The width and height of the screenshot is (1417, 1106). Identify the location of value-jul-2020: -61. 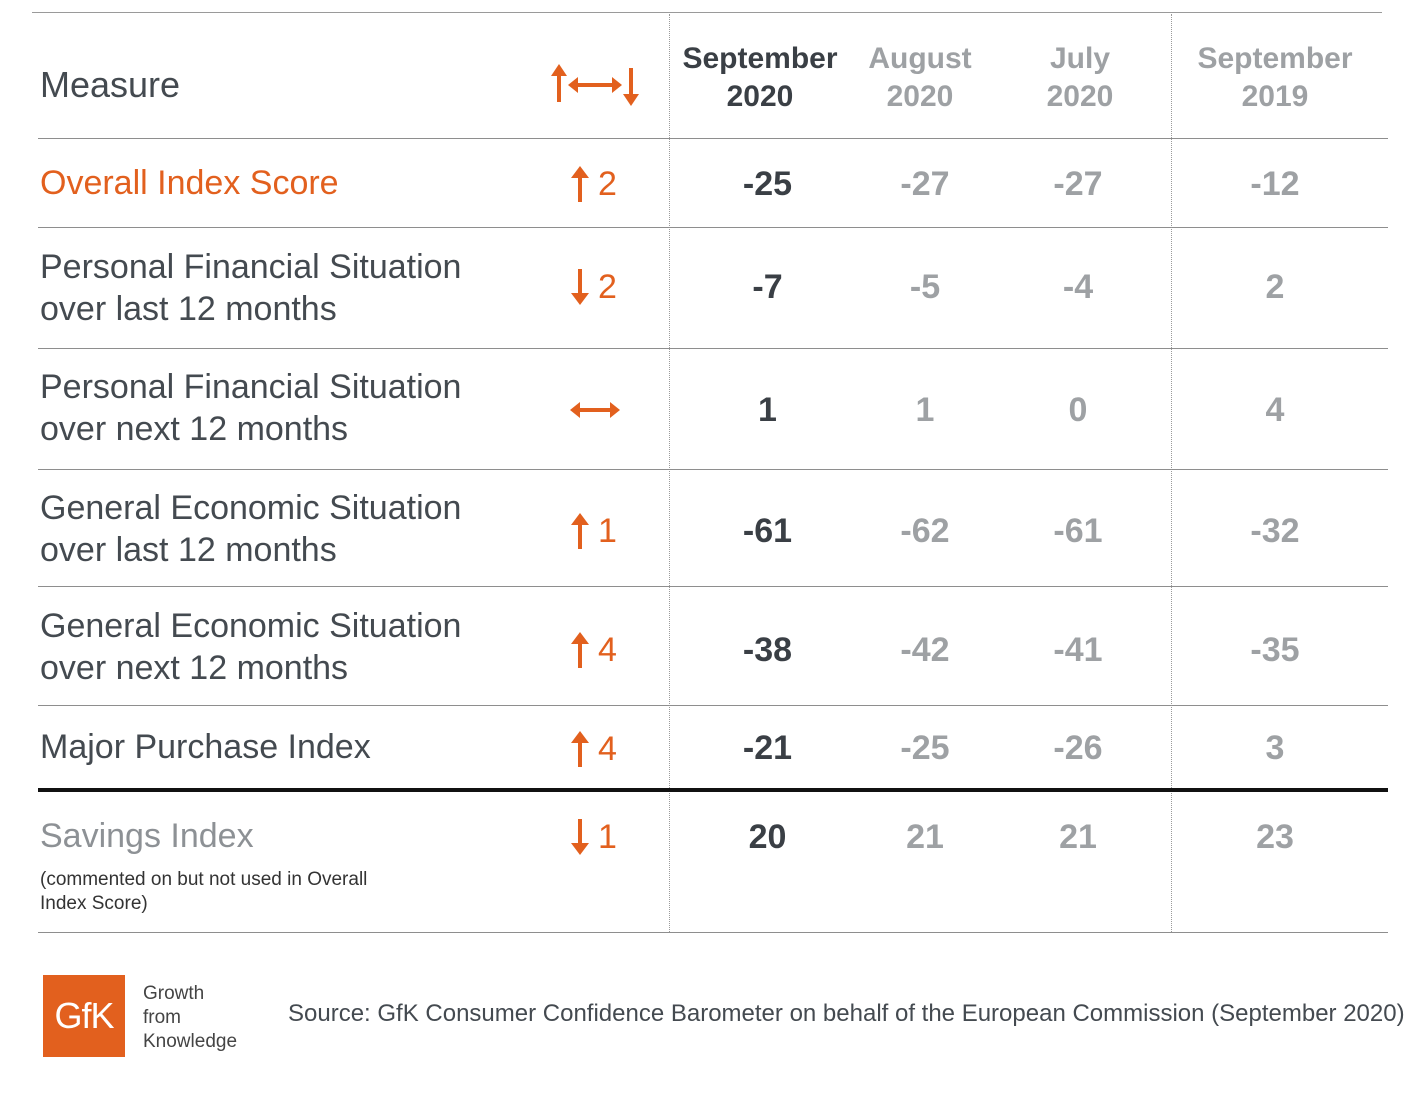
(1078, 531).